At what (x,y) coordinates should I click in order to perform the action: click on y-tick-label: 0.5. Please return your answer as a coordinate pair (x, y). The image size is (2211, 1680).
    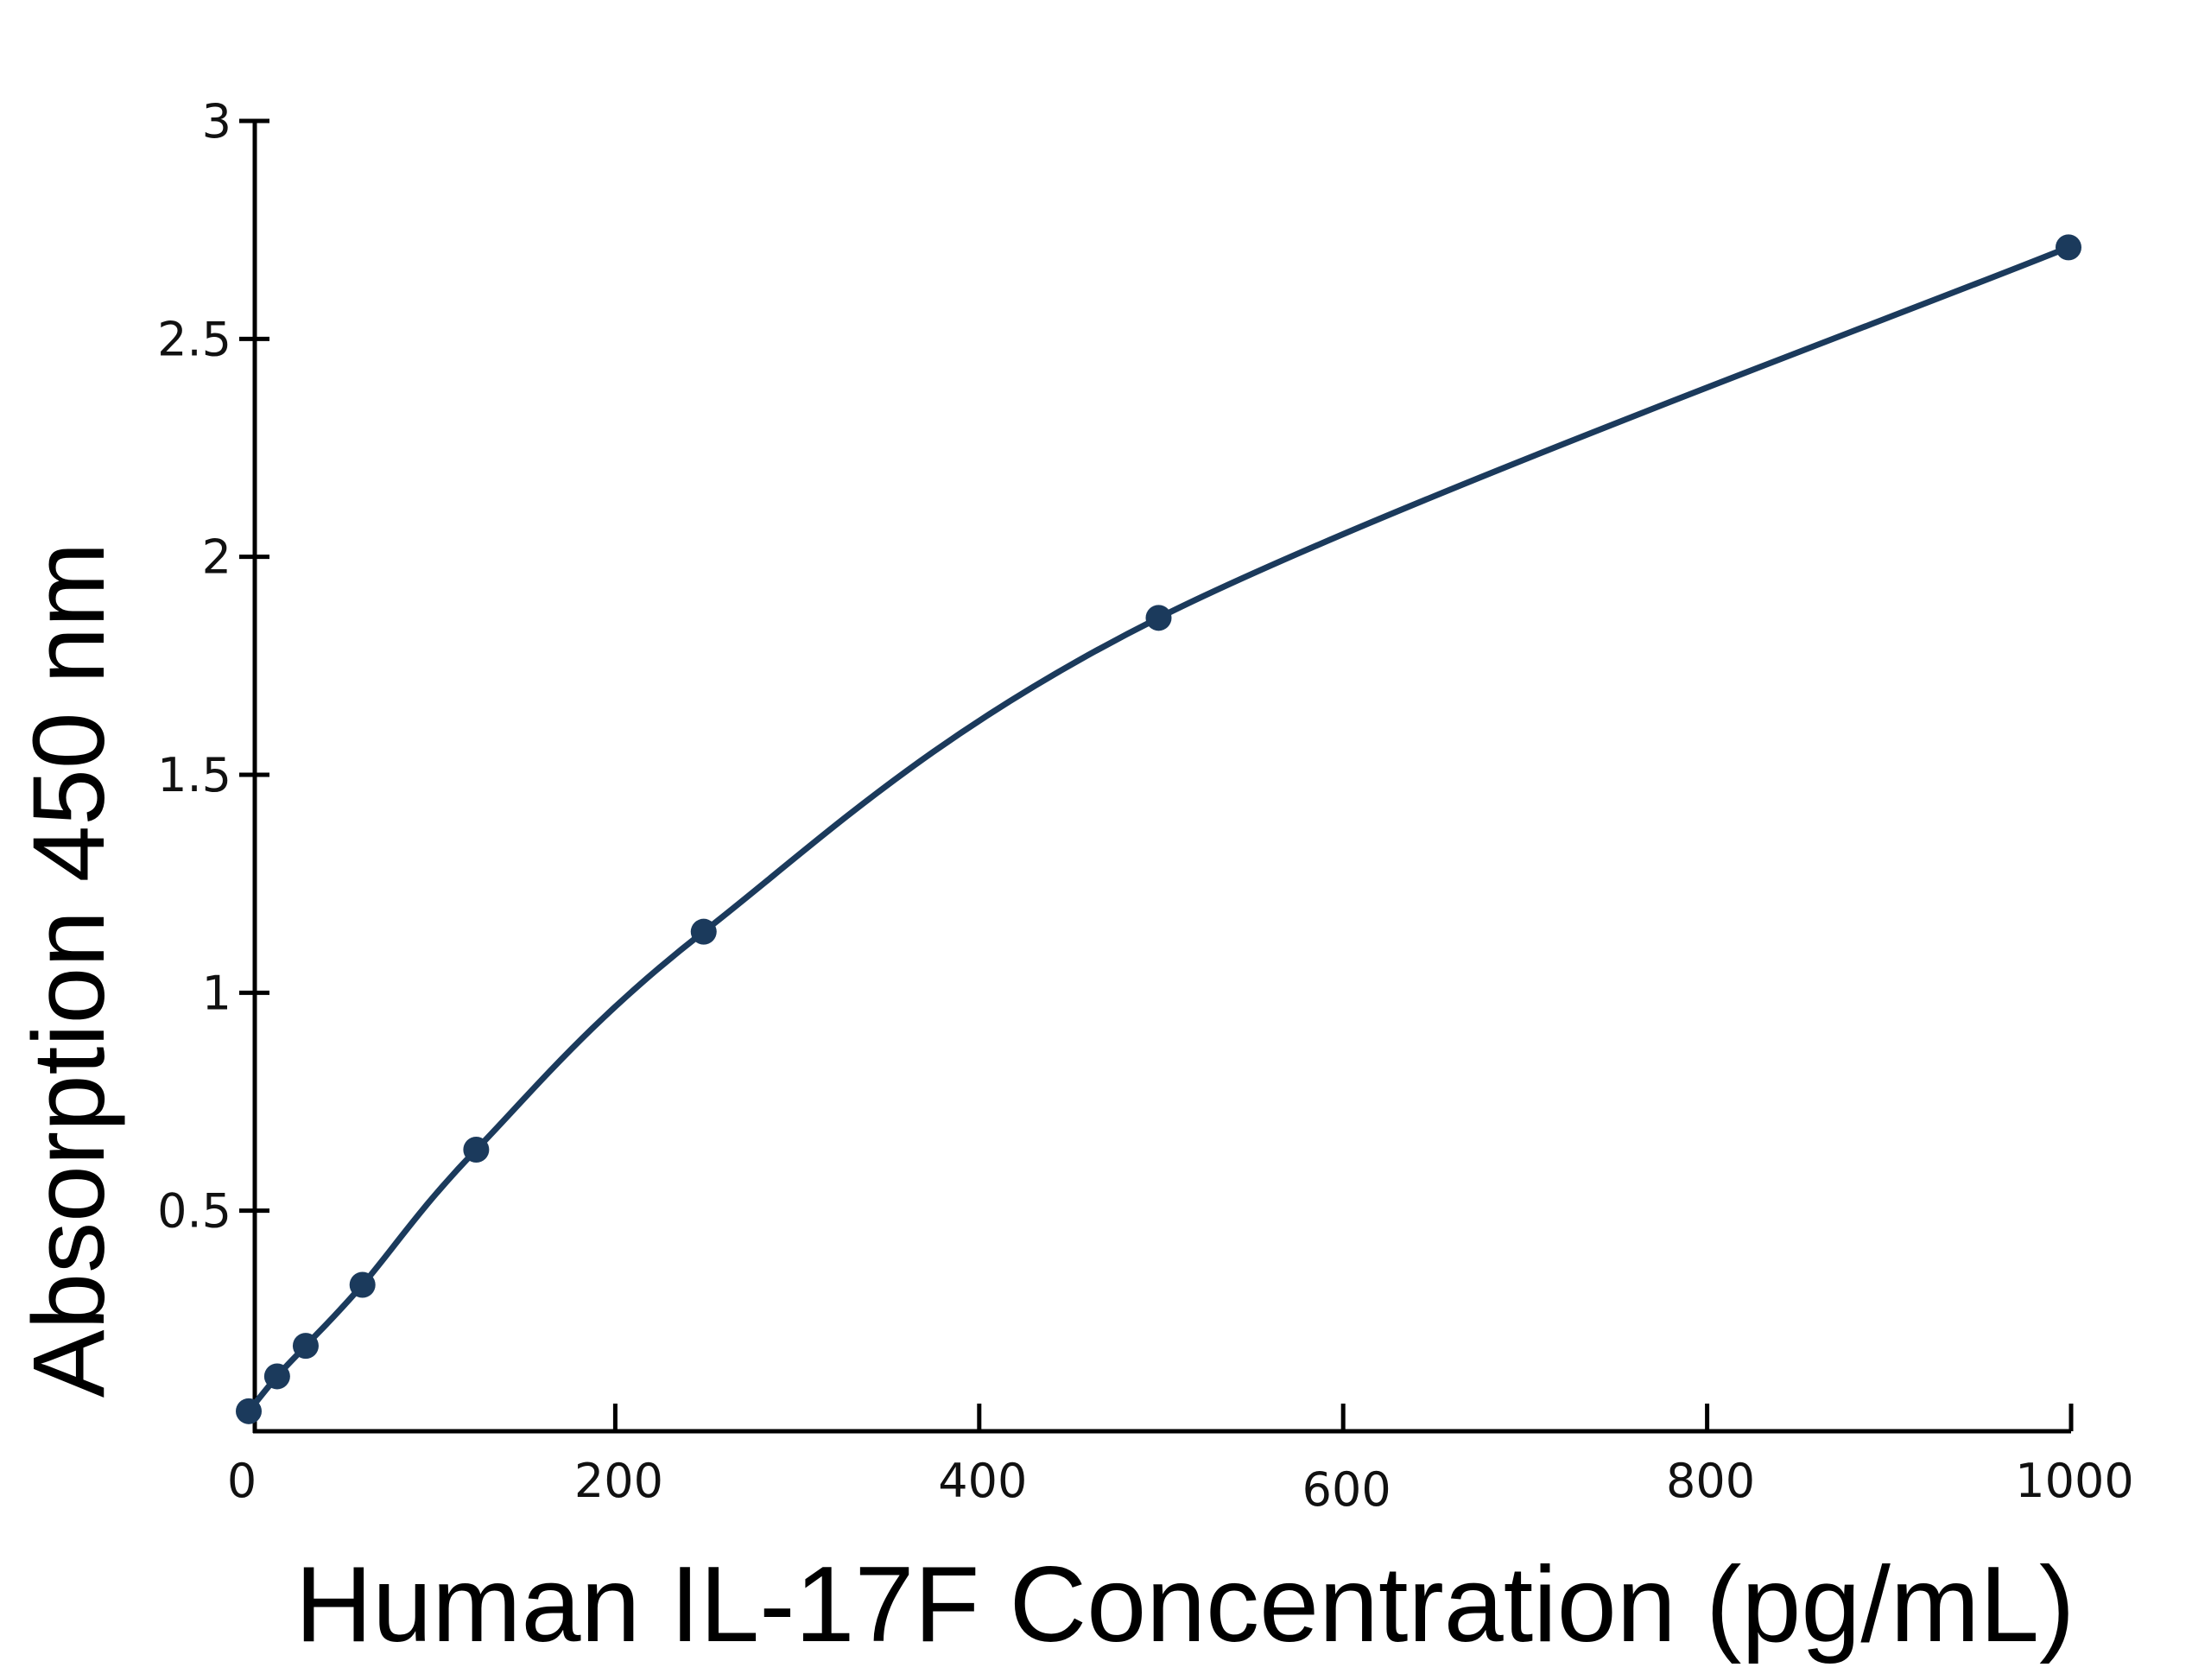
    Looking at the image, I should click on (194, 1211).